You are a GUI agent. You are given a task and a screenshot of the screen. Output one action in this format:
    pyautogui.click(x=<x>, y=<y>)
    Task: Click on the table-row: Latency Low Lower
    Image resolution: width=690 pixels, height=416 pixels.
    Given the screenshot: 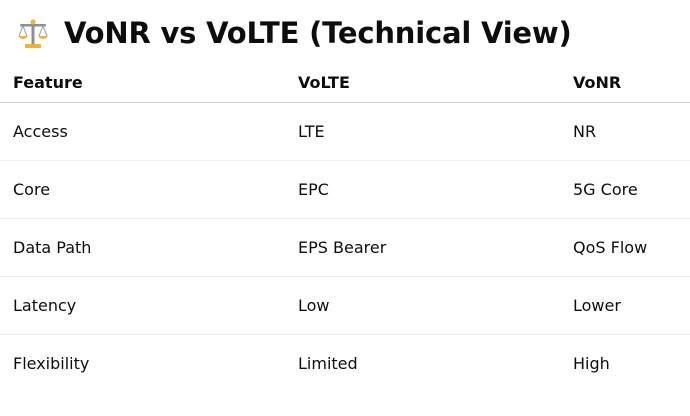 What is the action you would take?
    pyautogui.click(x=345, y=305)
    